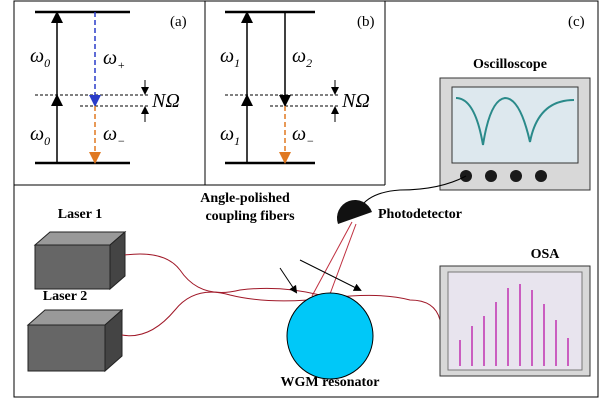  I want to click on resonator-label: WGM resonator, so click(330, 382).